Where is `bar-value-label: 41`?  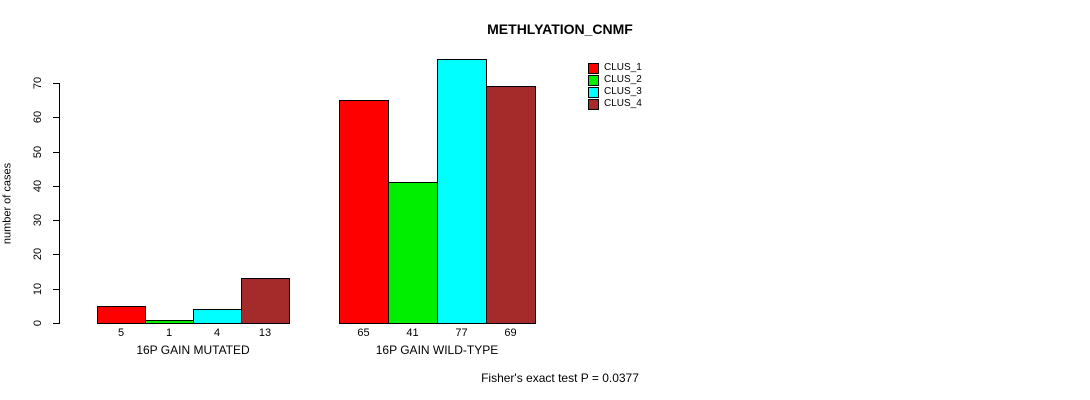 bar-value-label: 41 is located at coordinates (412, 333).